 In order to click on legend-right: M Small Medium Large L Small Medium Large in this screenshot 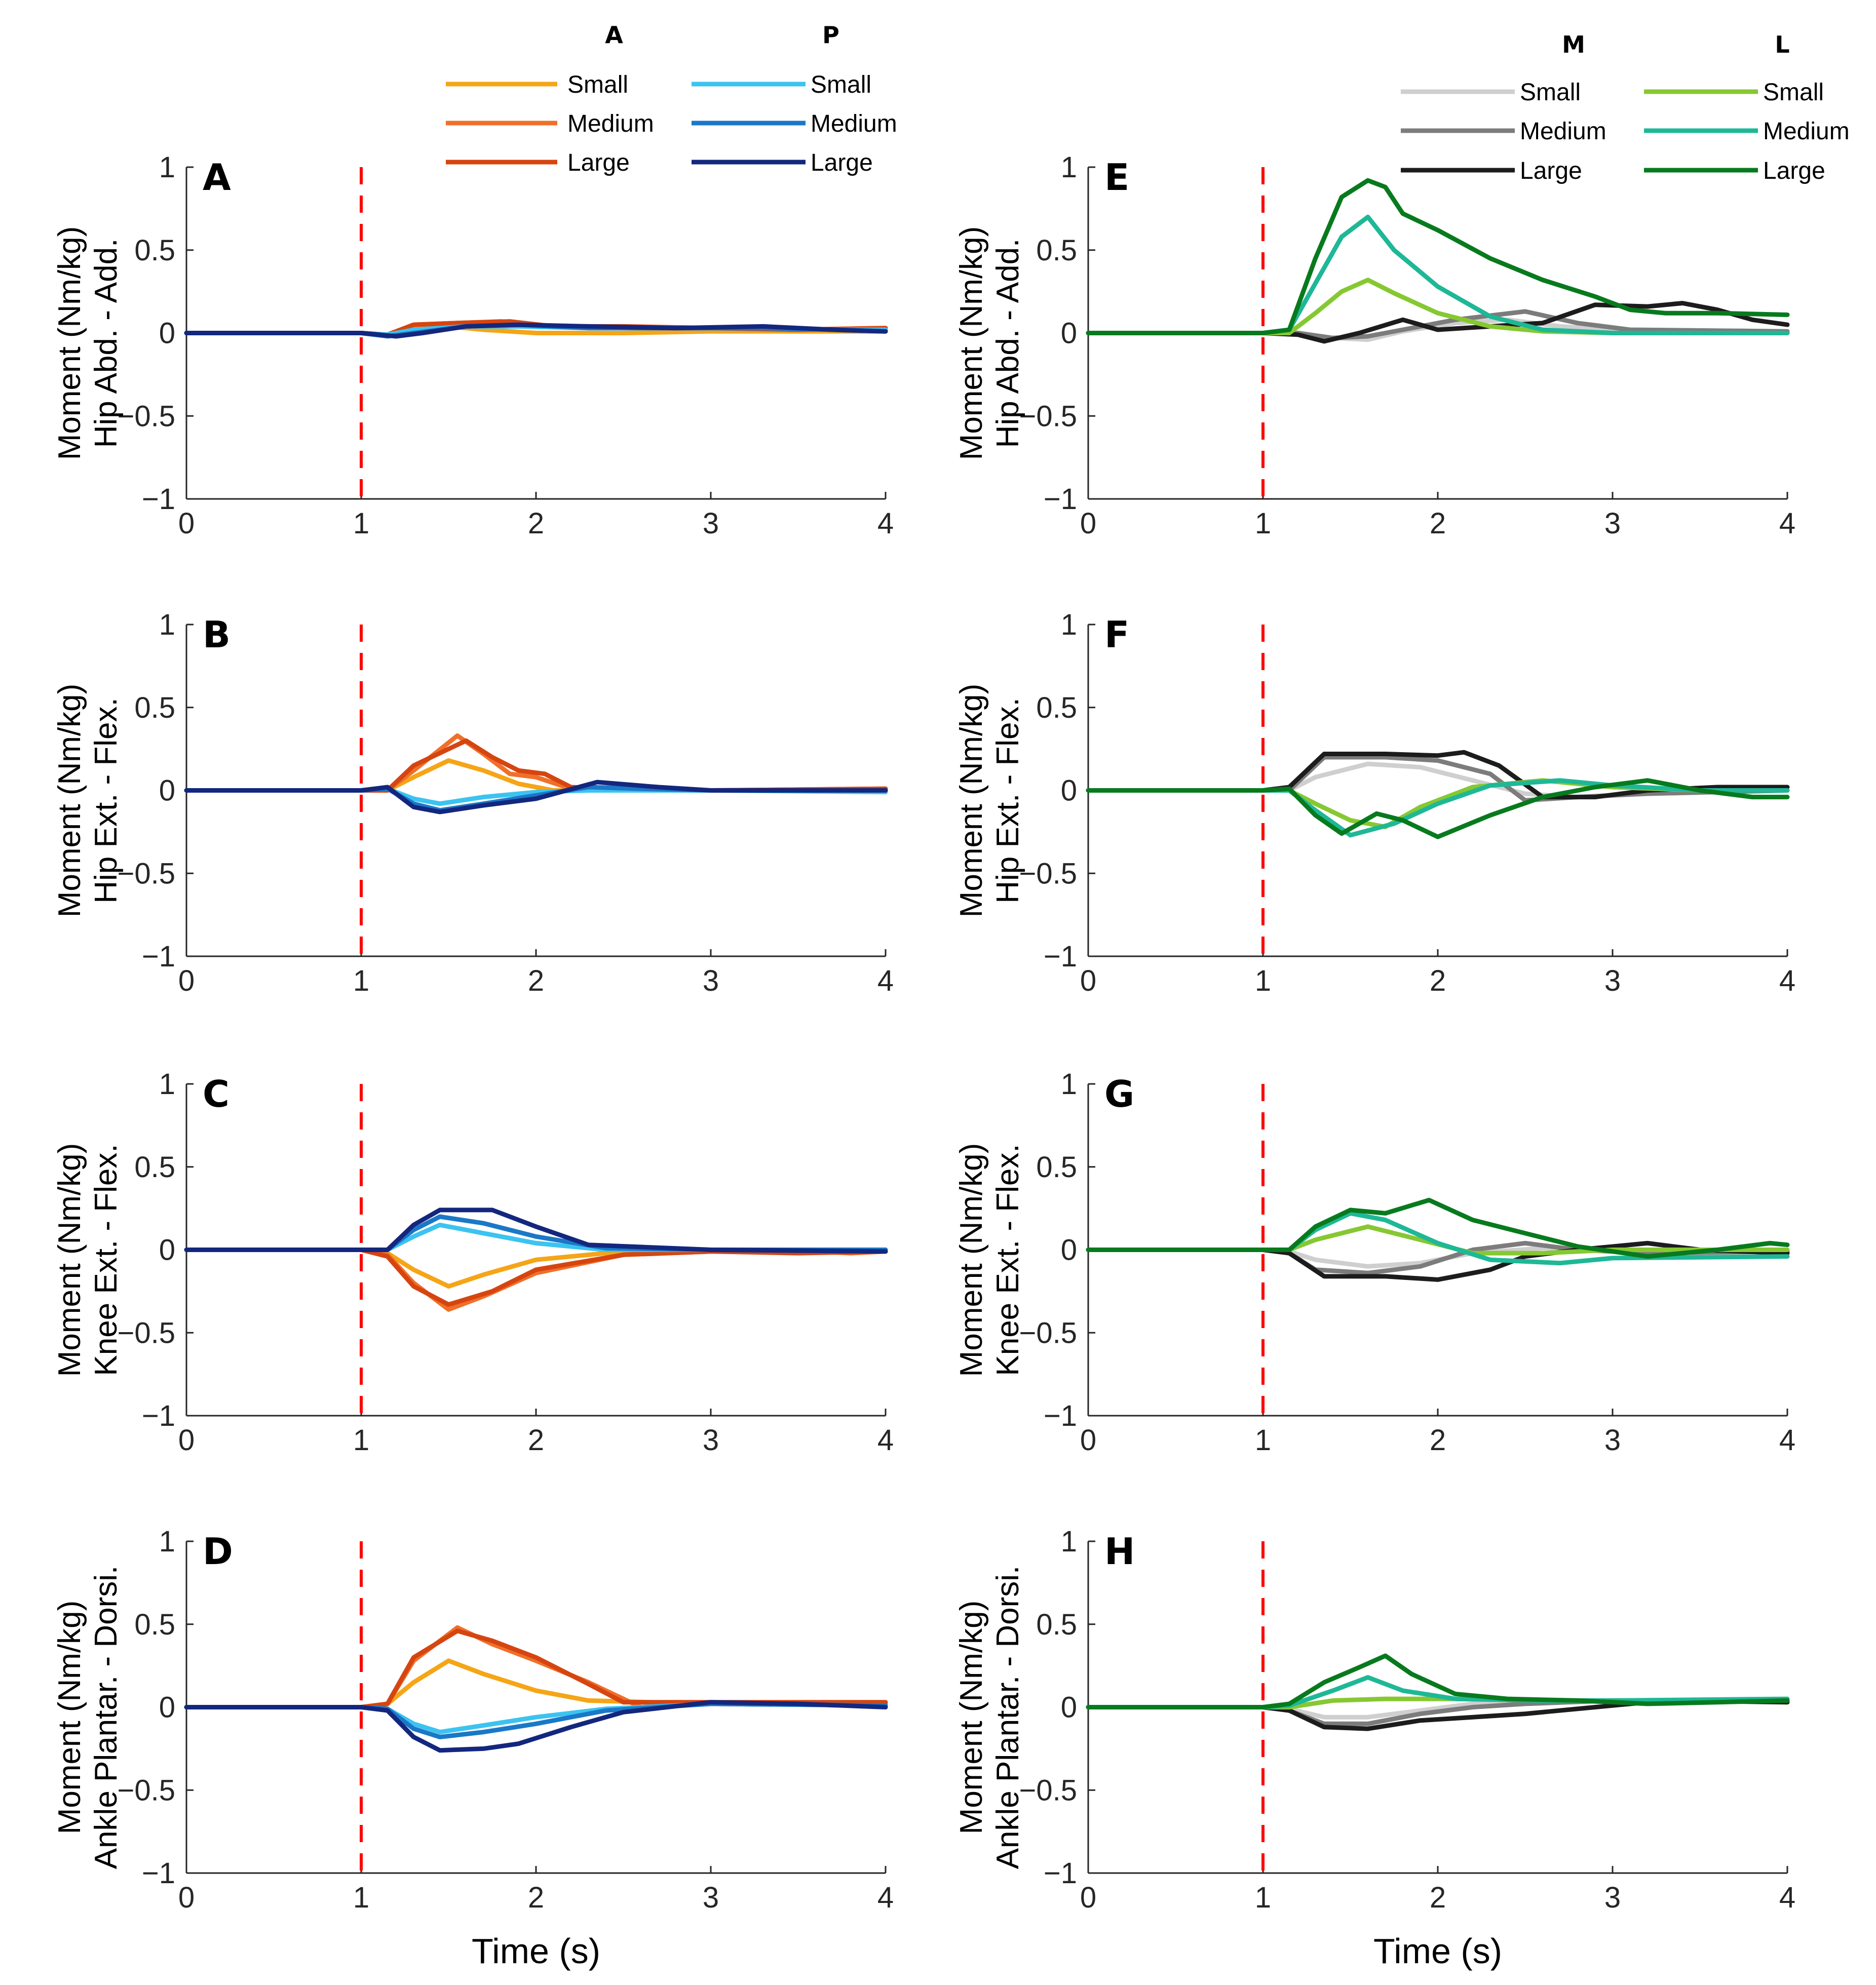, I will do `click(1625, 107)`.